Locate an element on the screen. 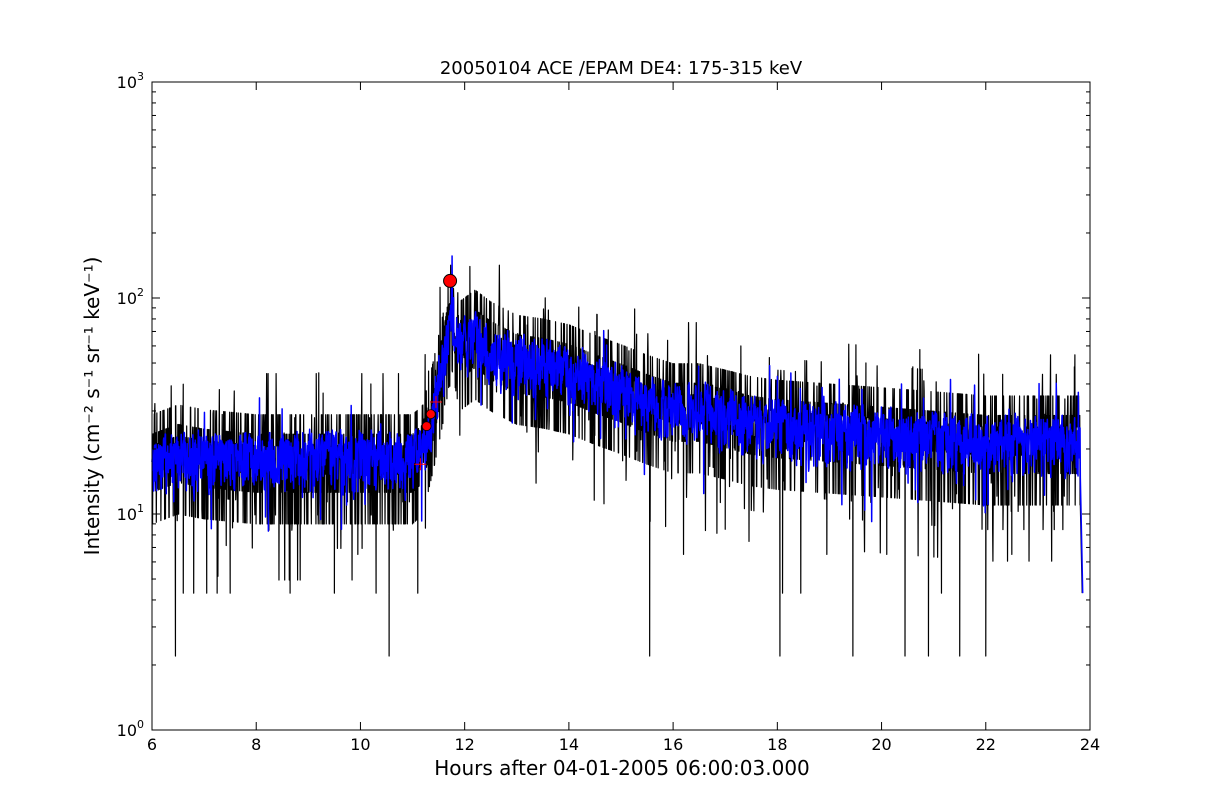  x-tick-label: 8 is located at coordinates (256, 744).